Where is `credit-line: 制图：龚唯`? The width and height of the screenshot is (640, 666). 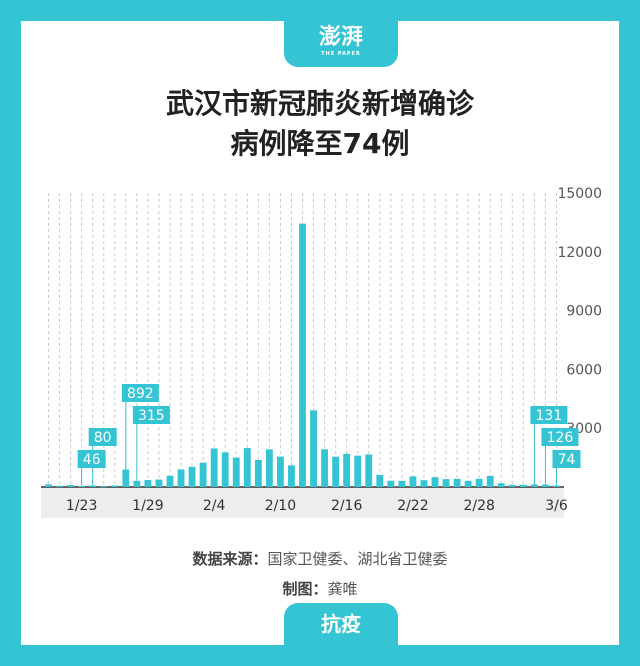 credit-line: 制图：龚唯 is located at coordinates (320, 588).